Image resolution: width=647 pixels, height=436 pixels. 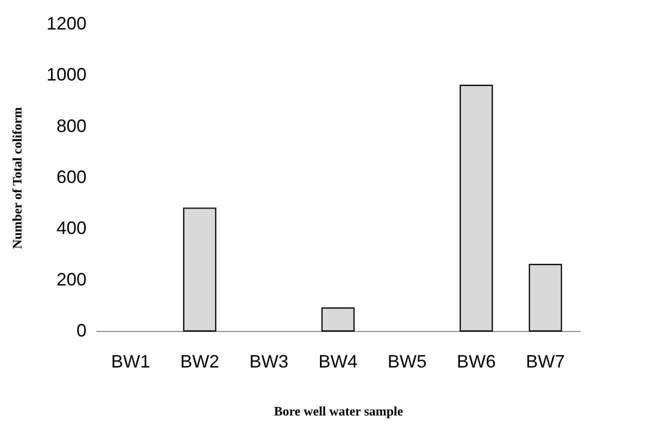 I want to click on x-tick-label: BW2, so click(x=200, y=362).